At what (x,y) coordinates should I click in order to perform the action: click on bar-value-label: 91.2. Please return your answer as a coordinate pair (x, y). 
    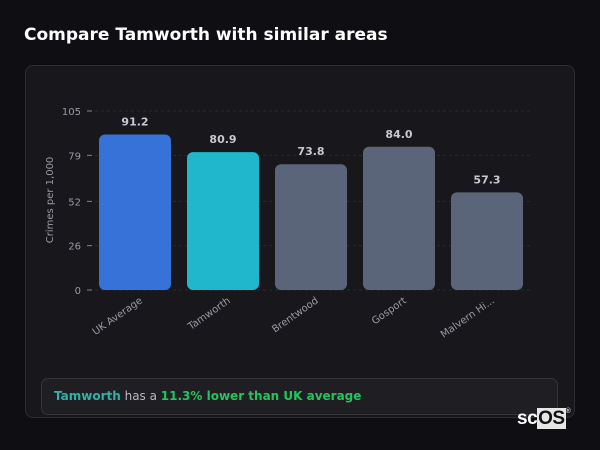
    Looking at the image, I should click on (134, 122).